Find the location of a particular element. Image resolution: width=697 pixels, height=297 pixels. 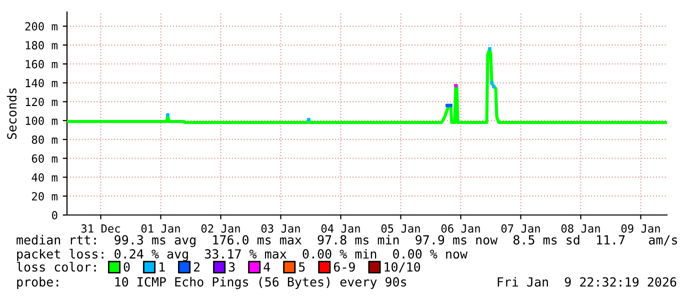

x-tick-label: 06 Jan is located at coordinates (460, 228).